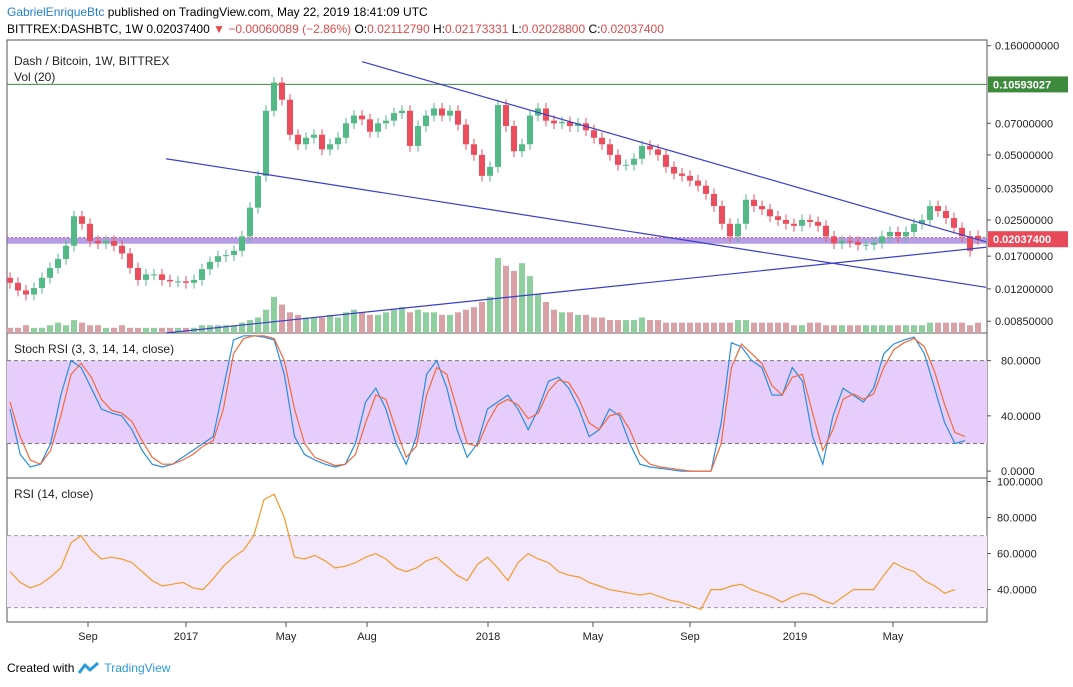 The image size is (1073, 687). I want to click on down-triangle-icon: ▼, so click(219, 29).